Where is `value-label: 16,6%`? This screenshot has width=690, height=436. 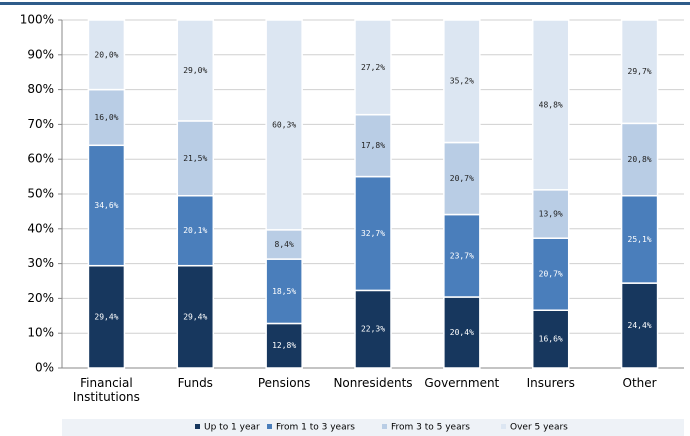 value-label: 16,6% is located at coordinates (551, 339).